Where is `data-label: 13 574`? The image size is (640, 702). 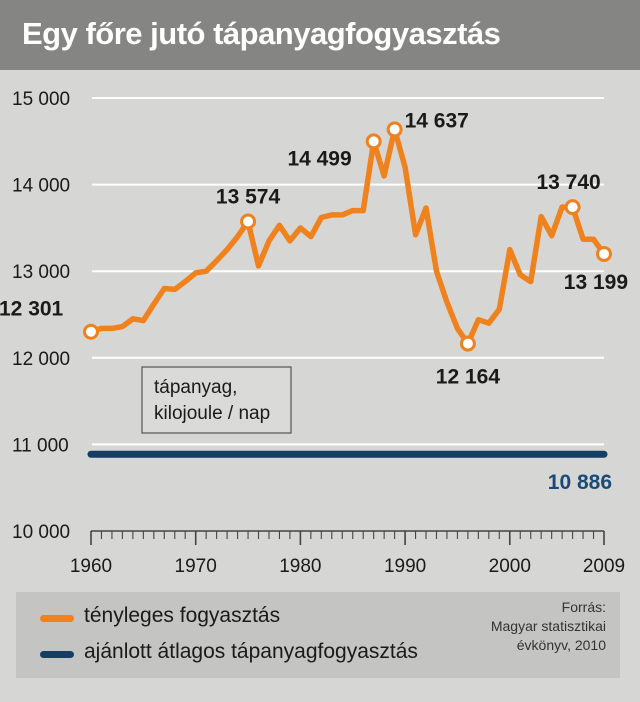
data-label: 13 574 is located at coordinates (248, 196).